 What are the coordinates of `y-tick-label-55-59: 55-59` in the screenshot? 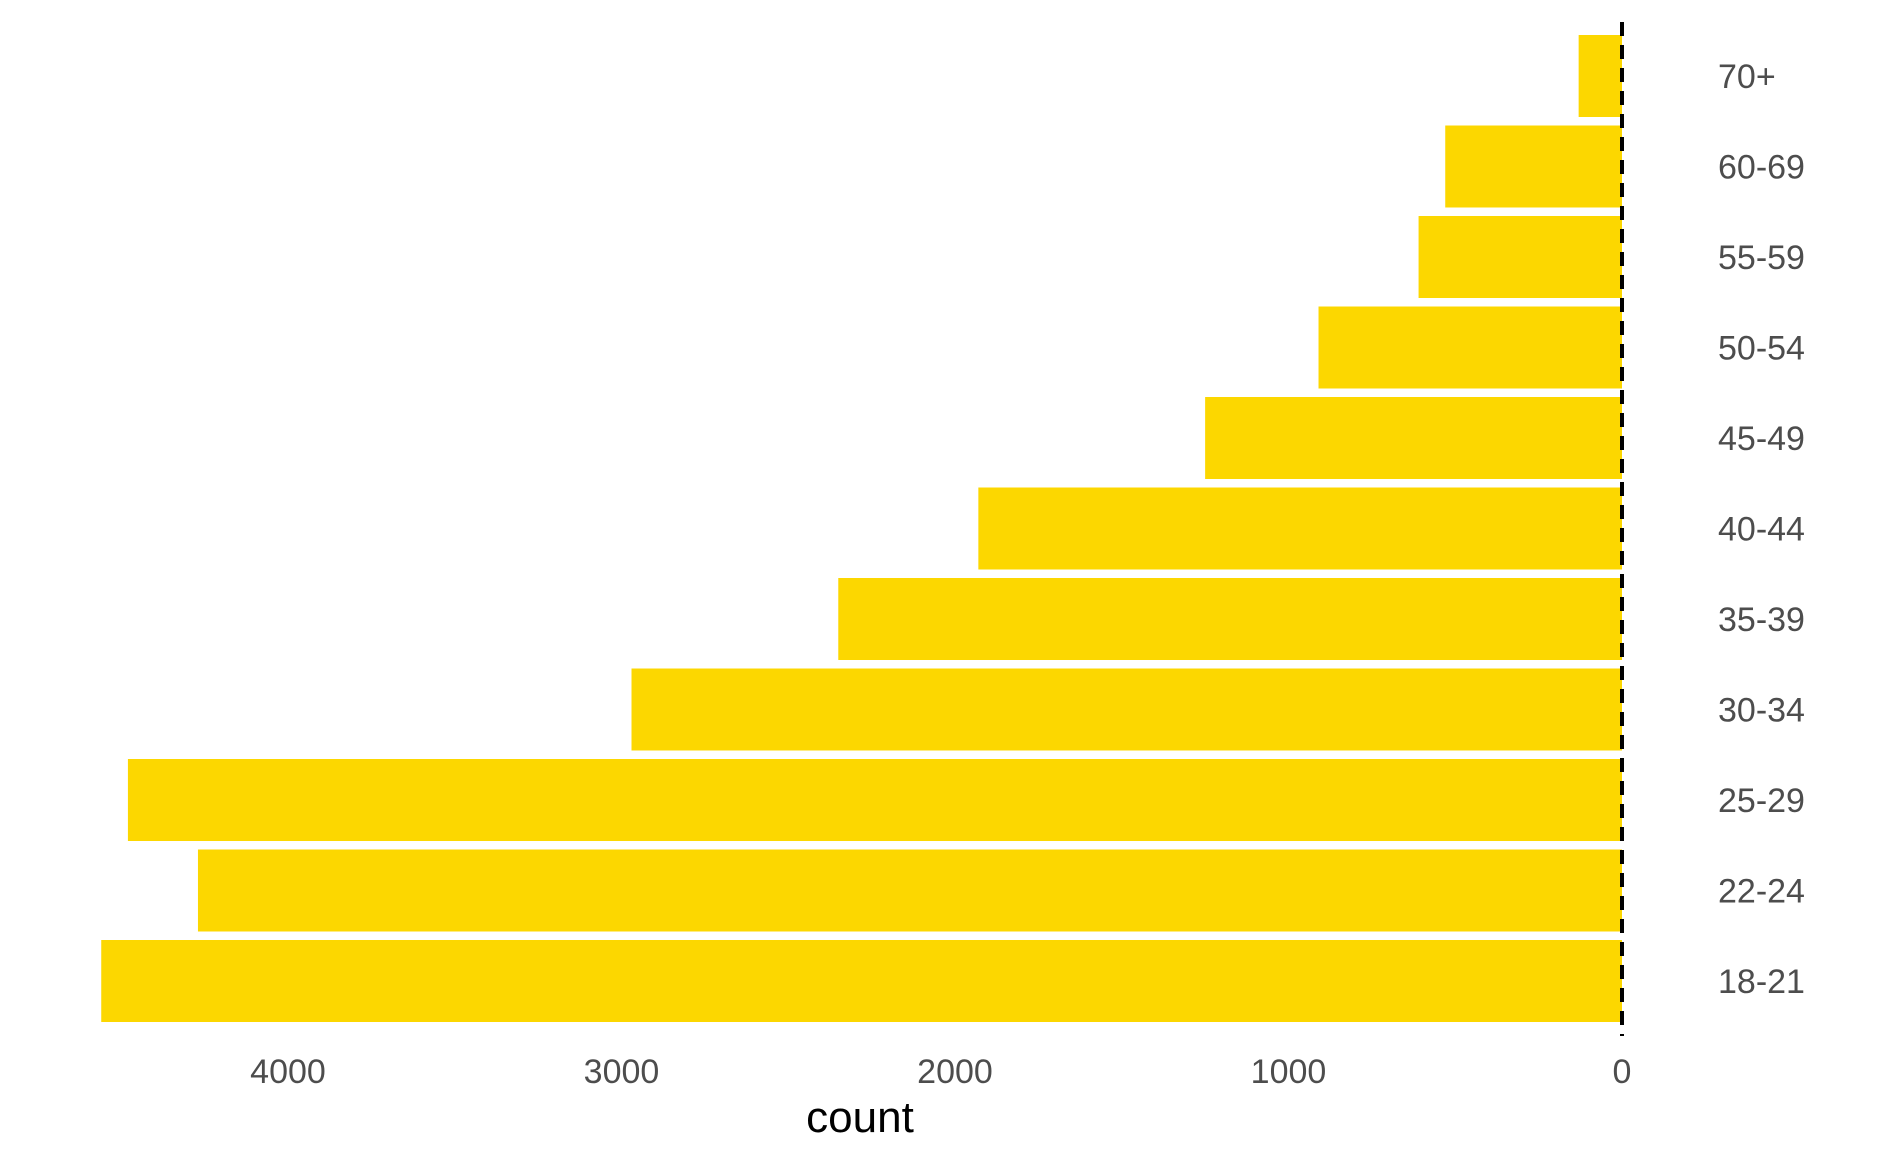 It's located at (1761, 258).